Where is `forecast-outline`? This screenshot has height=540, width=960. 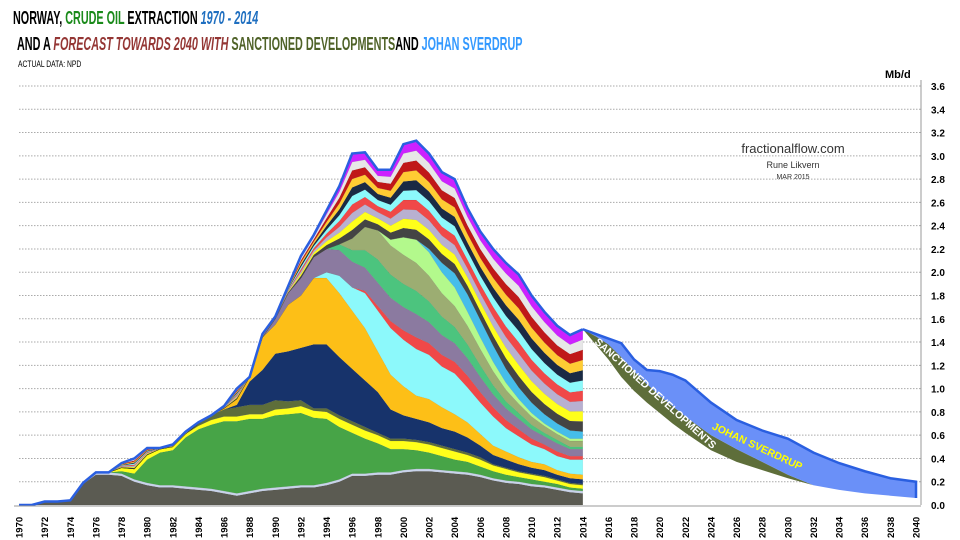
forecast-outline is located at coordinates (750, 413).